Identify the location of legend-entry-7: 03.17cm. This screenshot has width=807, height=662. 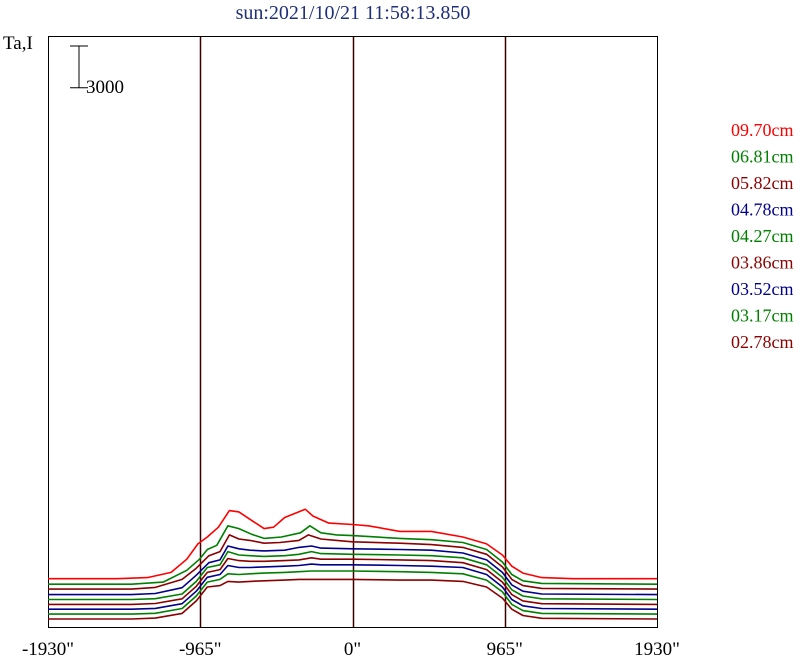
(762, 316).